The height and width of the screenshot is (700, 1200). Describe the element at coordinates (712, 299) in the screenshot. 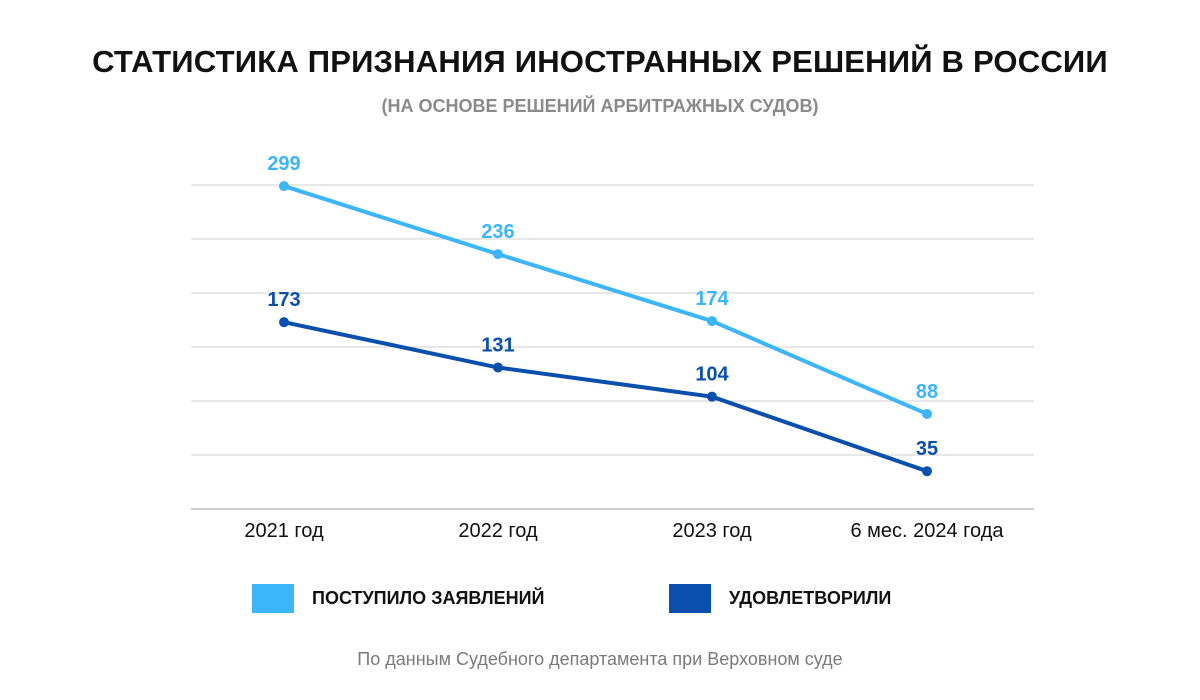

I see `data-label: 174` at that location.